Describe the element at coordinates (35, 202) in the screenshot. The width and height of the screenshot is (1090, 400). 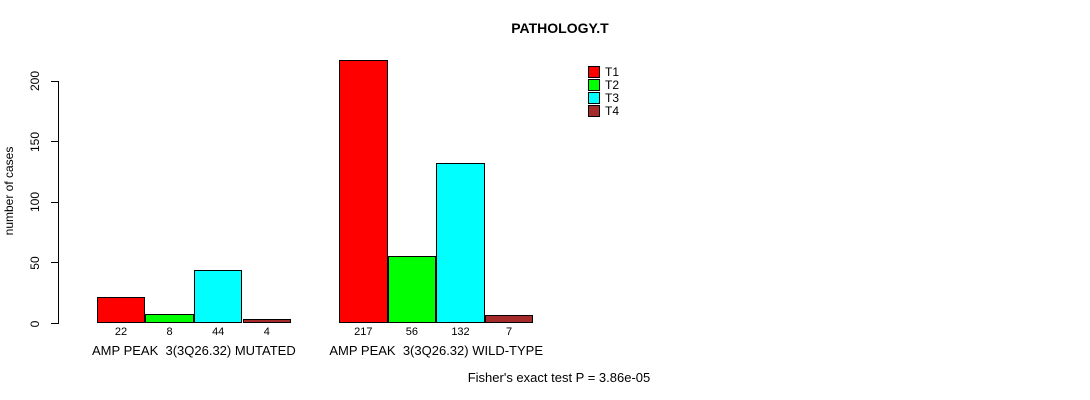
I see `y-axis-tick-label: 100` at that location.